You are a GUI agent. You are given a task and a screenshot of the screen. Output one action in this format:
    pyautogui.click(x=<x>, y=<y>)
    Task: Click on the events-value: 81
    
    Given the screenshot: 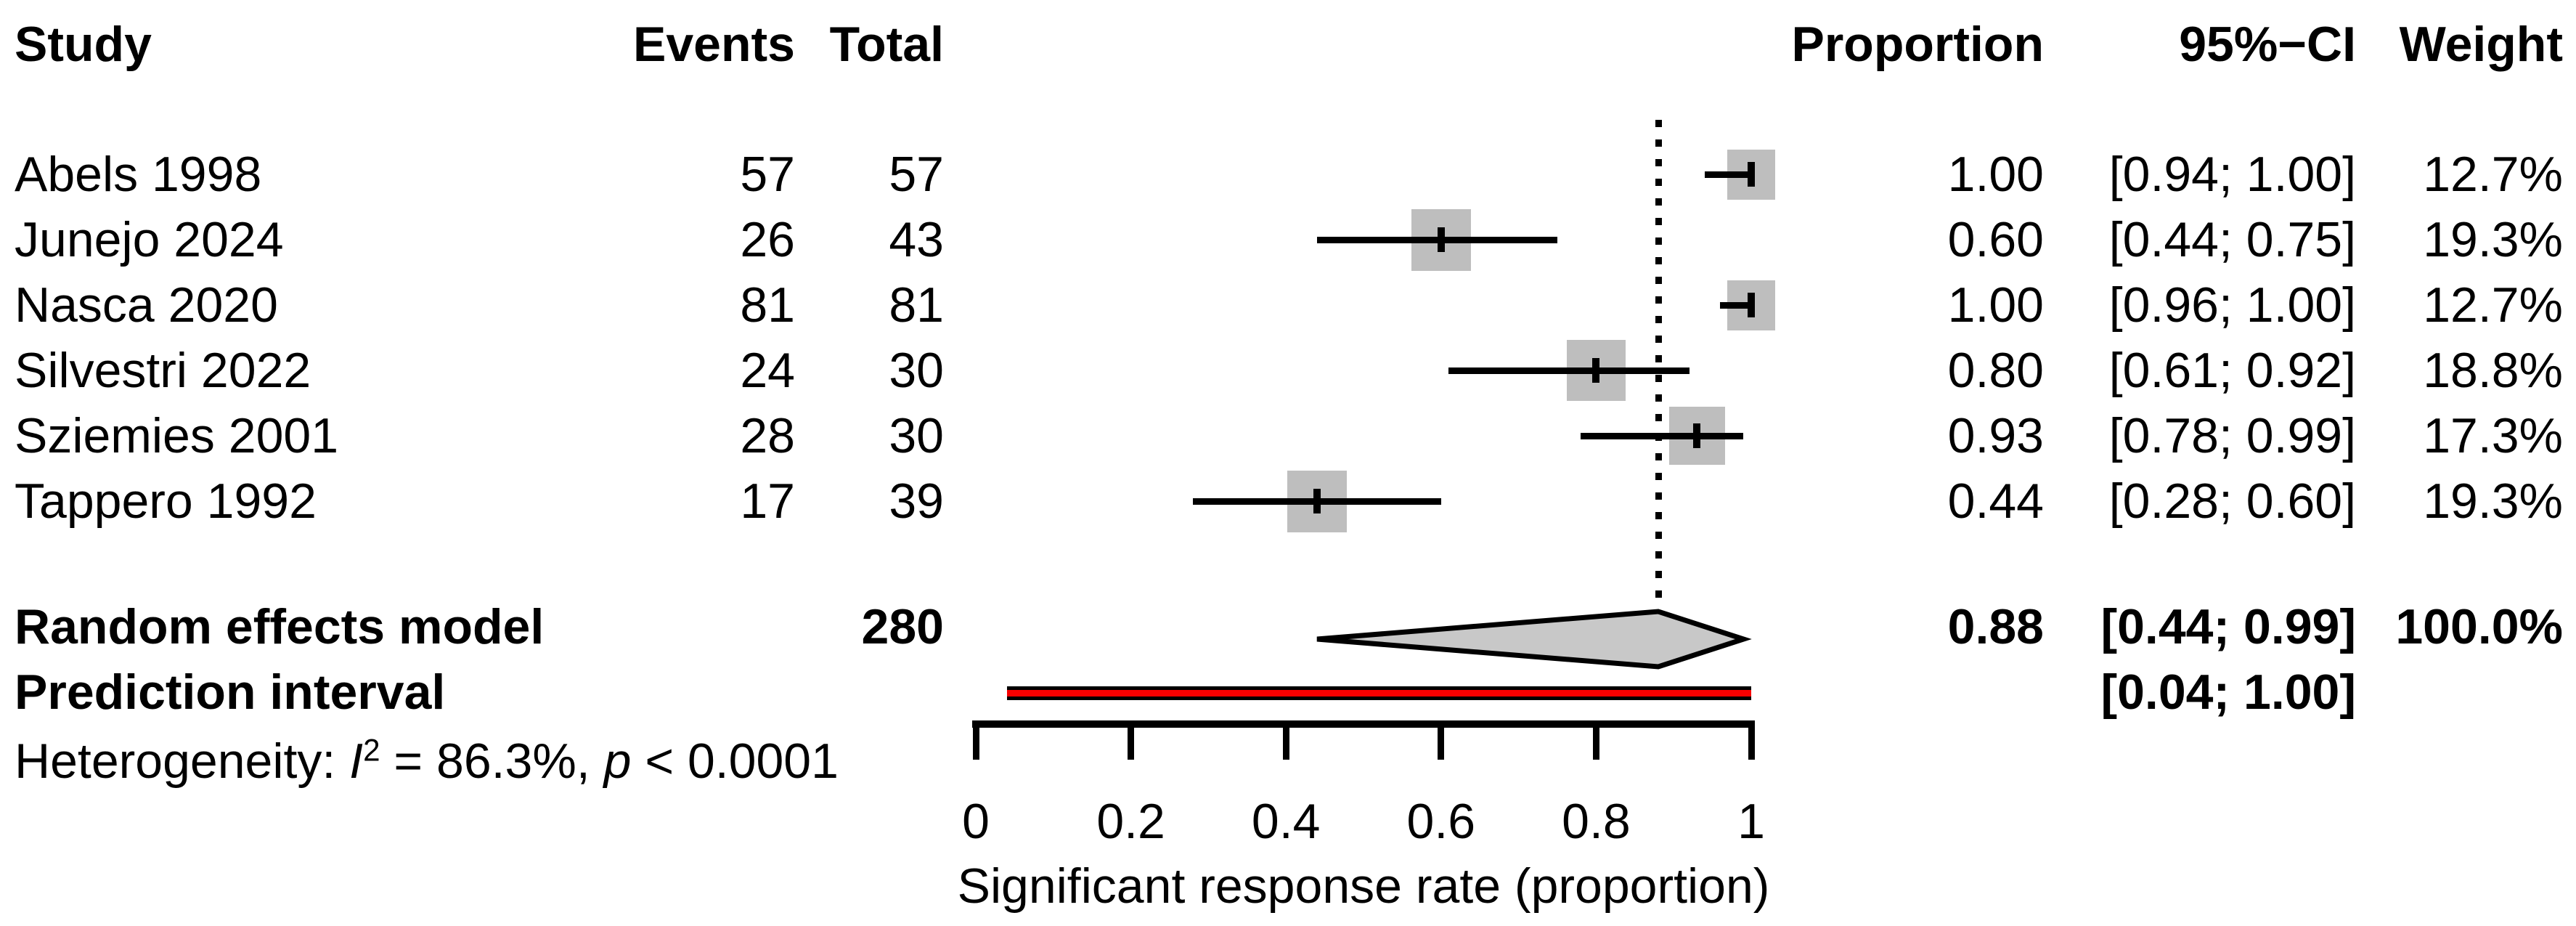 What is the action you would take?
    pyautogui.click(x=767, y=305)
    